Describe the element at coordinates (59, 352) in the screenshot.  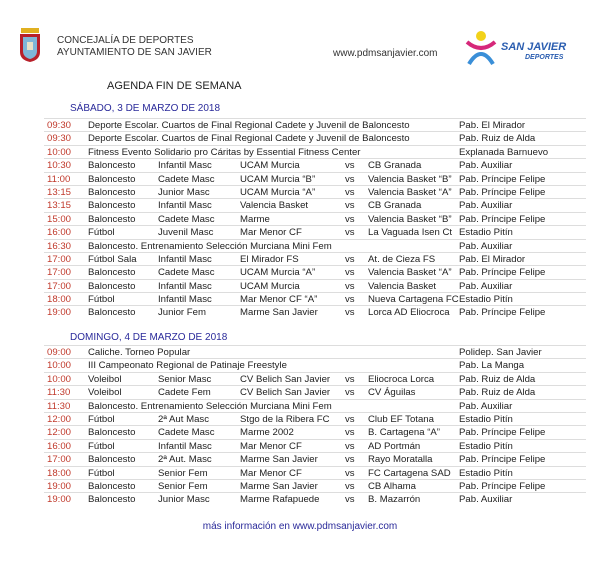
I see `cell-time: 09:00` at that location.